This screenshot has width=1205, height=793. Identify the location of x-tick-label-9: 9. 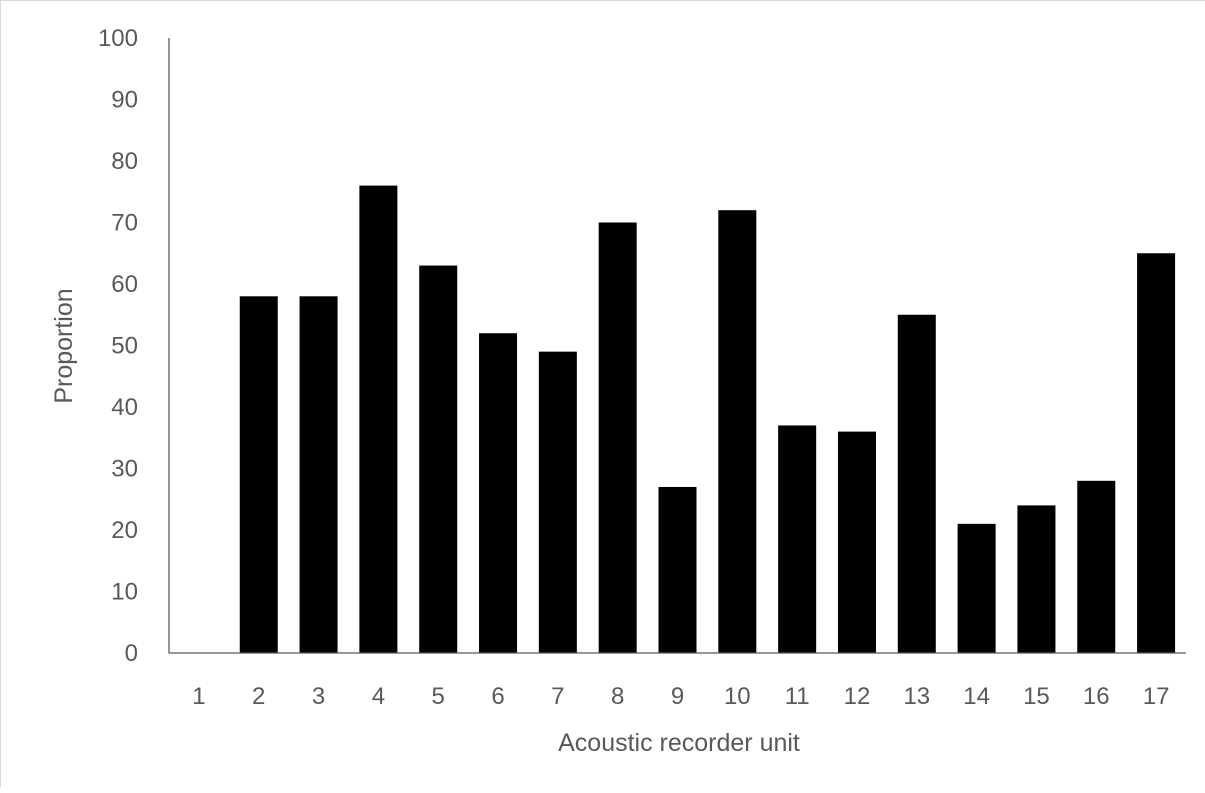
(677, 696).